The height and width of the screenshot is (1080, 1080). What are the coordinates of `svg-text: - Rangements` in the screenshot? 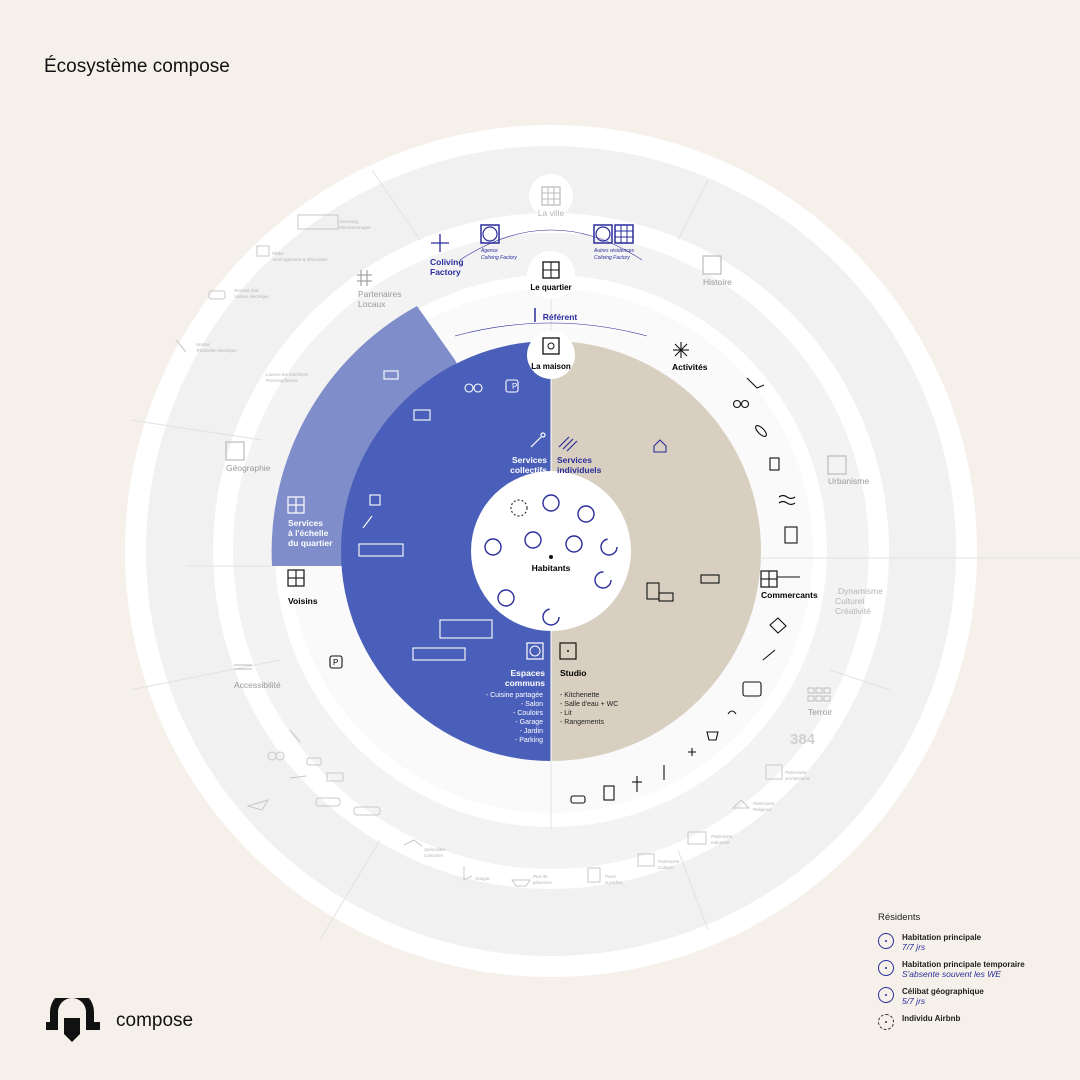 It's located at (582, 722).